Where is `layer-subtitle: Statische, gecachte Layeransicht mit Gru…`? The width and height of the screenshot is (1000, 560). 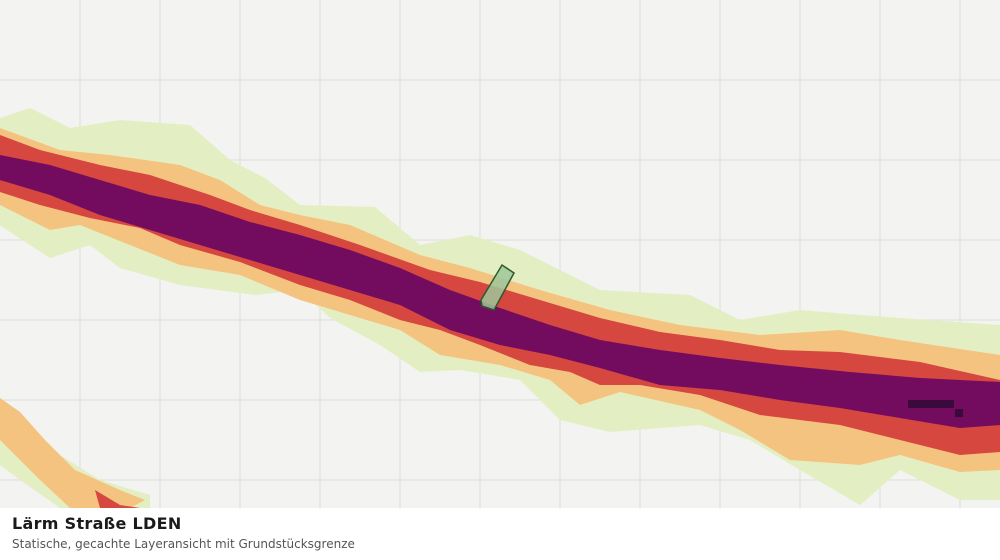
layer-subtitle: Statische, gecachte Layeransicht mit Gru… is located at coordinates (183, 544).